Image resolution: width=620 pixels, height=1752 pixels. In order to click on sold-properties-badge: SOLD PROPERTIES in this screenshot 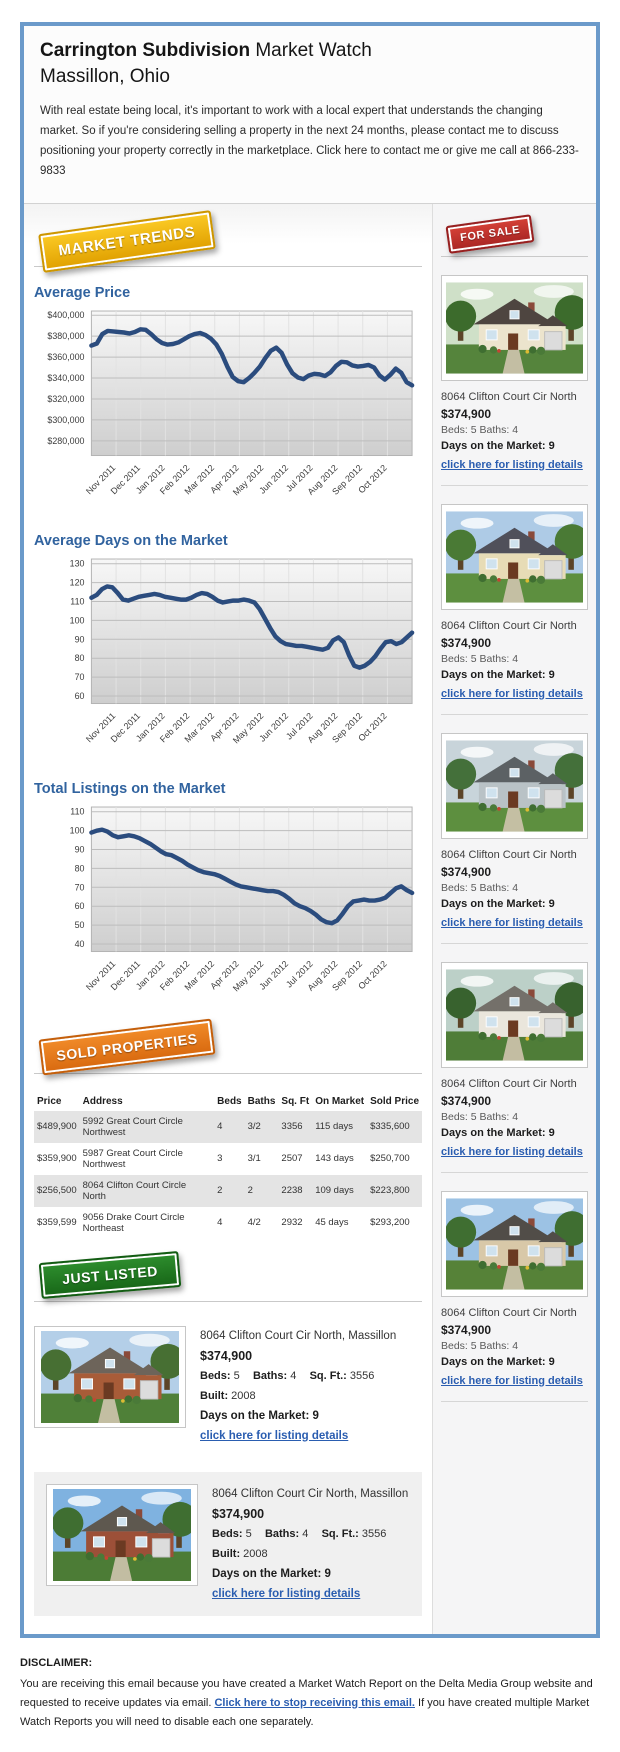, I will do `click(127, 1046)`.